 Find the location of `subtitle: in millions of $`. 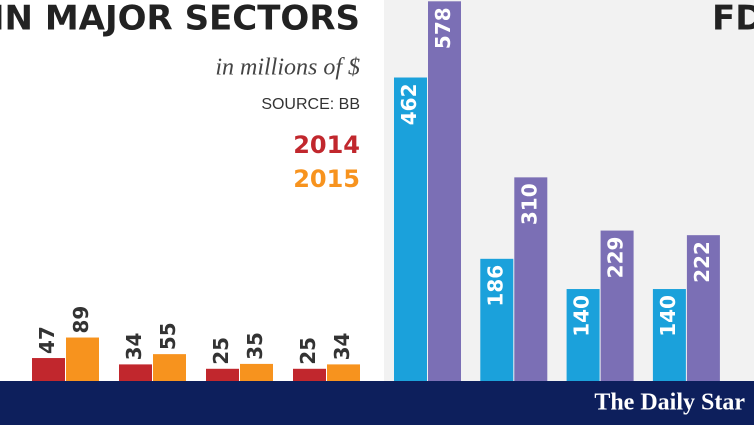

subtitle: in millions of $ is located at coordinates (287, 68).